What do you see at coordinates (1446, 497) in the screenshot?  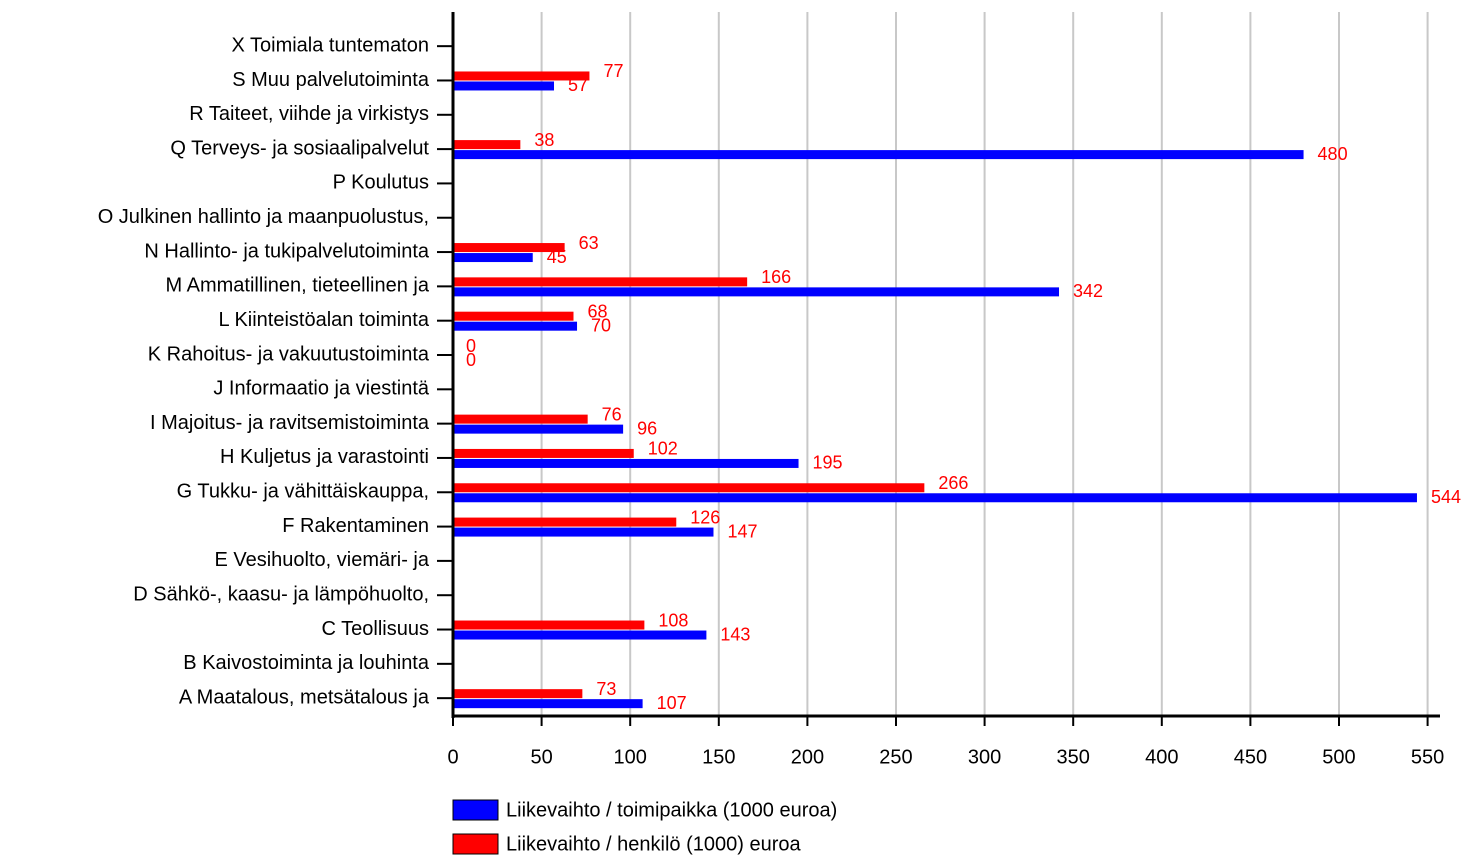 I see `value-label: 544` at bounding box center [1446, 497].